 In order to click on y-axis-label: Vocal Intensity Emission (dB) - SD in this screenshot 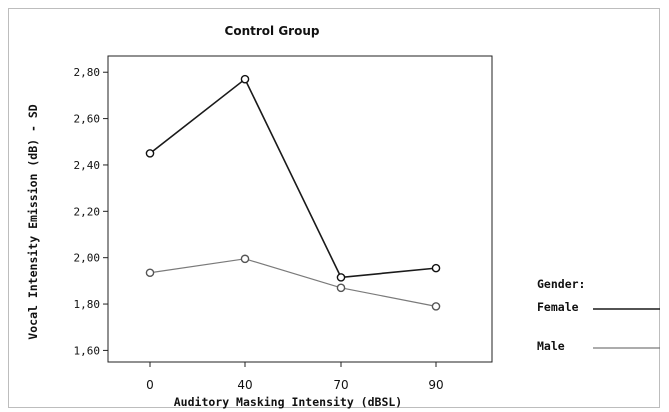, I will do `click(33, 221)`.